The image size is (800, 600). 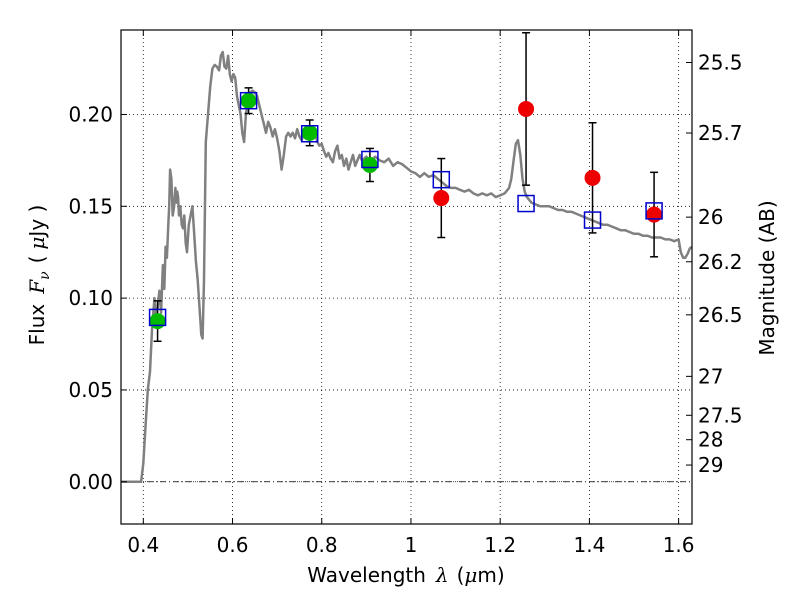 What do you see at coordinates (90, 390) in the screenshot?
I see `y-tick-label: 0.05` at bounding box center [90, 390].